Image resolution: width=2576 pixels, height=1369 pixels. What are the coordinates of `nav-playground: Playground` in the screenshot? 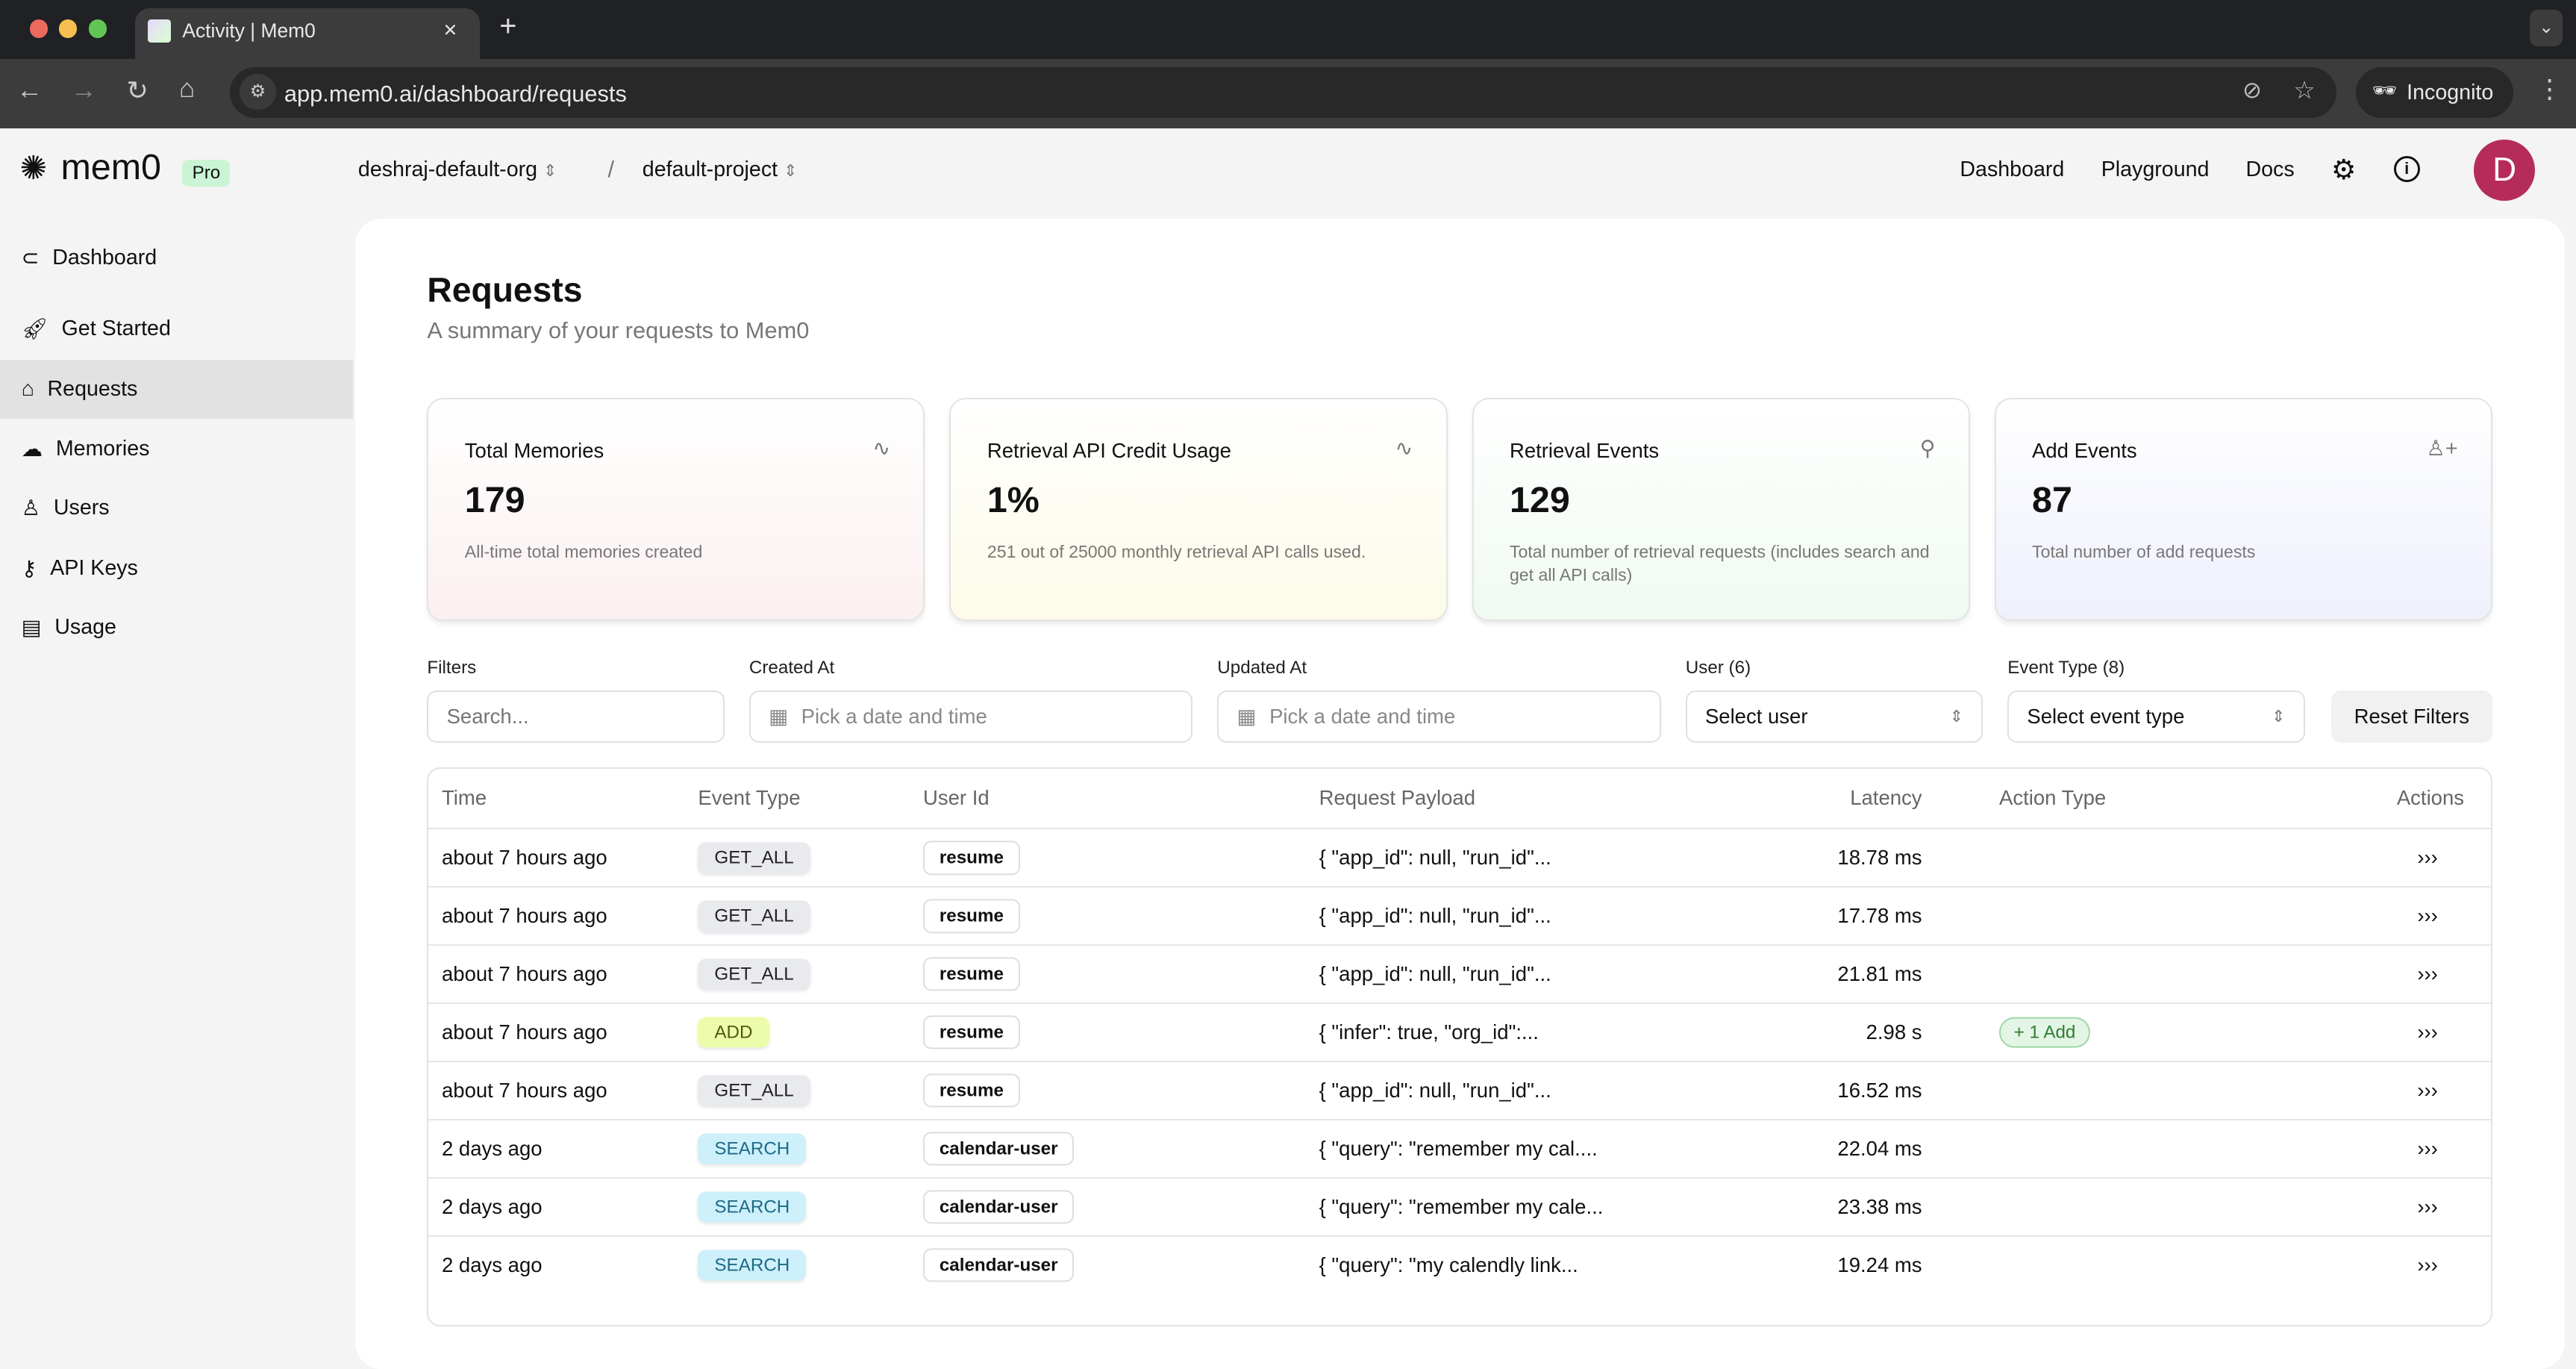 It's located at (2155, 170).